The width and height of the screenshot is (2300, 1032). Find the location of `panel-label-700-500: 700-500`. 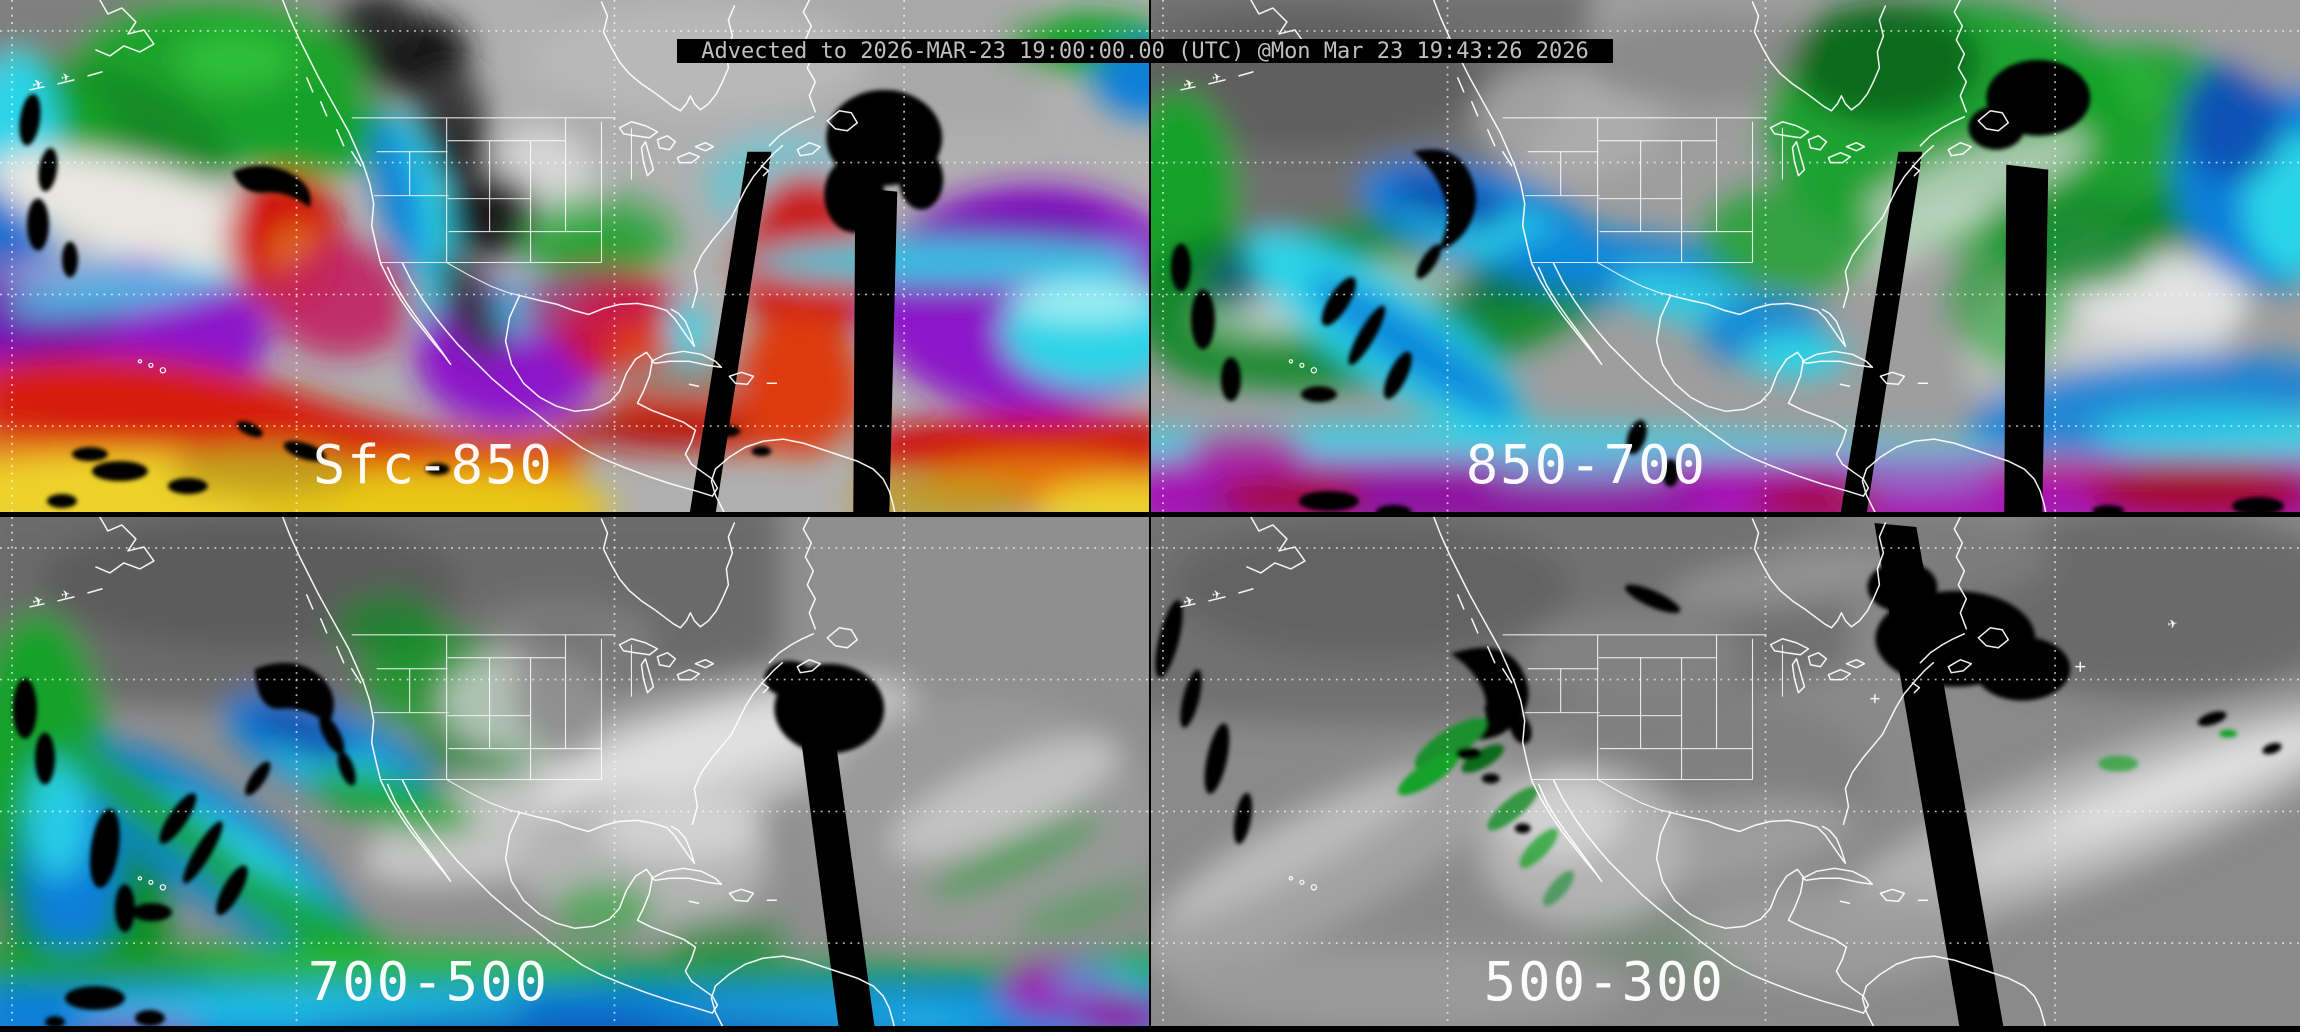

panel-label-700-500: 700-500 is located at coordinates (428, 981).